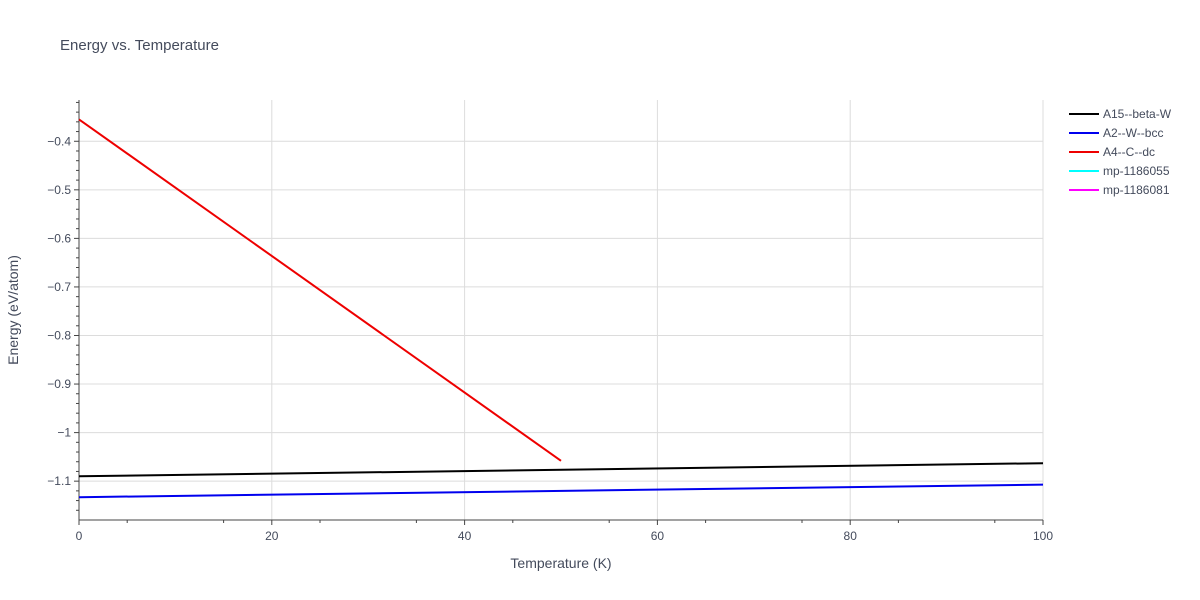 This screenshot has height=600, width=1200. I want to click on legend-label: mp-1186081, so click(1136, 190).